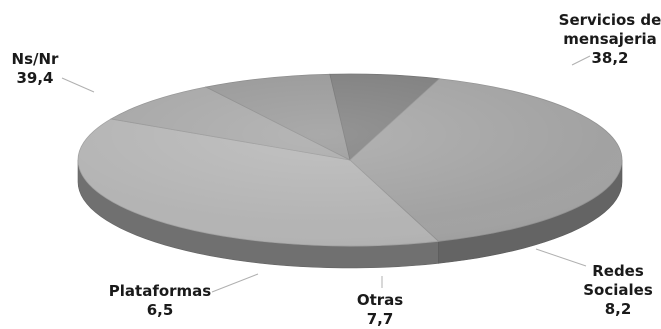 The image size is (661, 329). What do you see at coordinates (160, 310) in the screenshot?
I see `slice-value: 6,5` at bounding box center [160, 310].